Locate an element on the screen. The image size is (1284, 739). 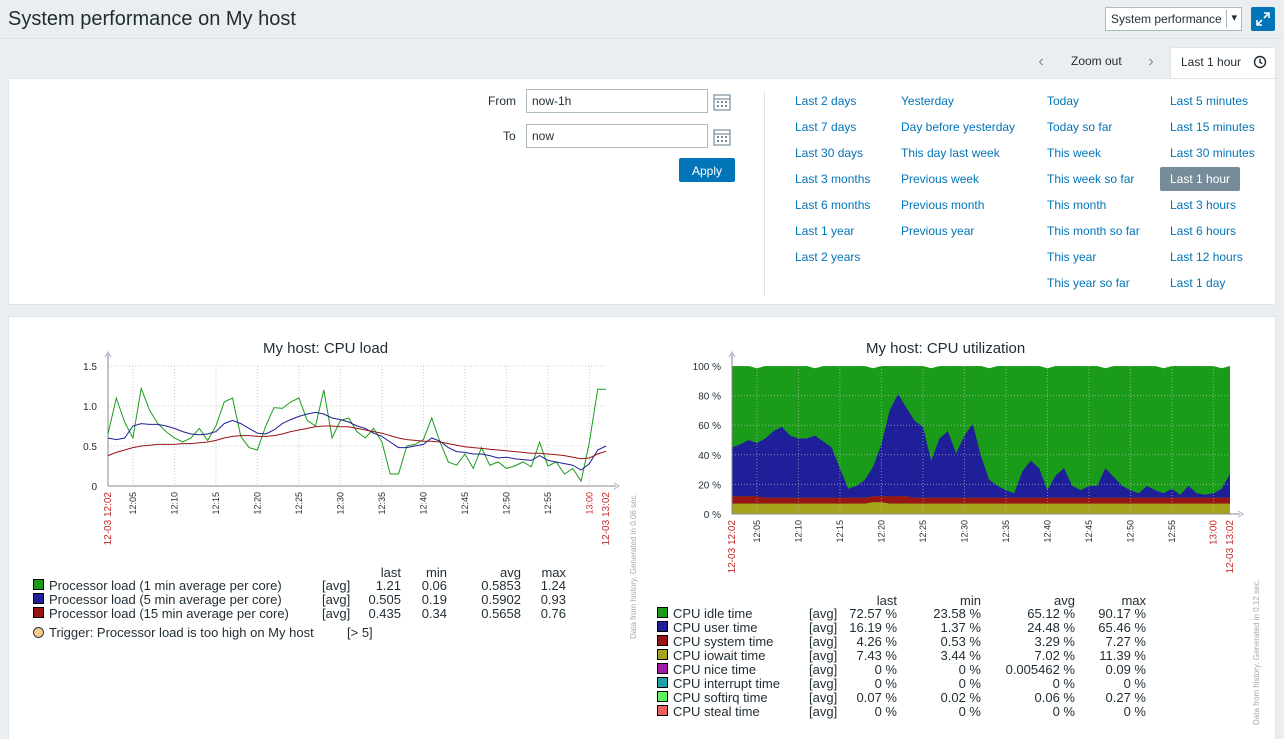
quick-range-day-before-yesterday: Day before yesterday is located at coordinates (958, 127).